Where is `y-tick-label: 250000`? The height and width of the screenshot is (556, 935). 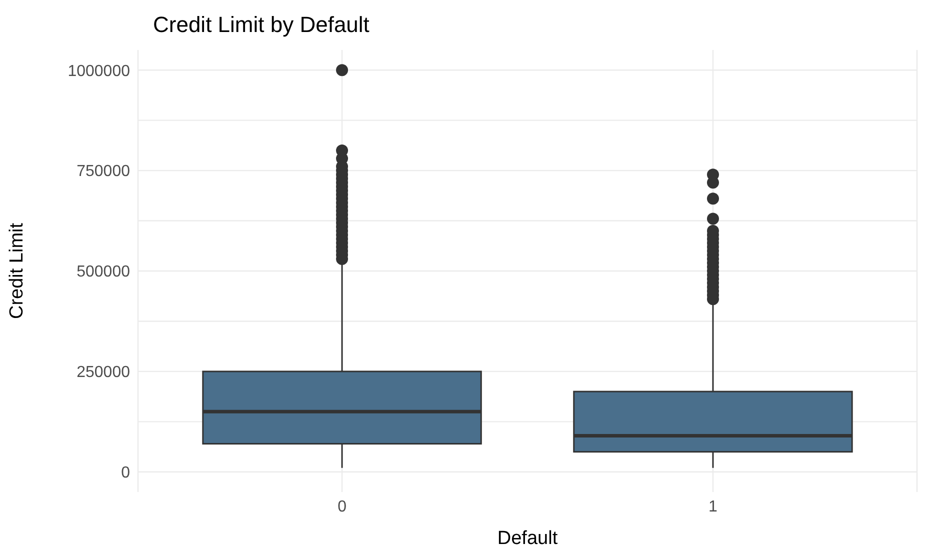 y-tick-label: 250000 is located at coordinates (103, 373).